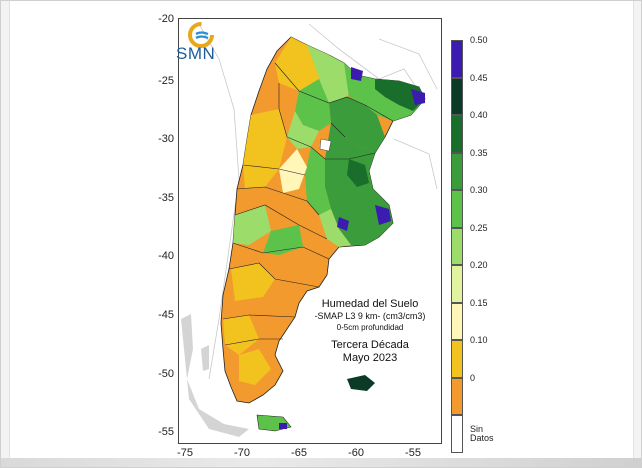 The image size is (642, 468). I want to click on y-tick: -45, so click(166, 315).